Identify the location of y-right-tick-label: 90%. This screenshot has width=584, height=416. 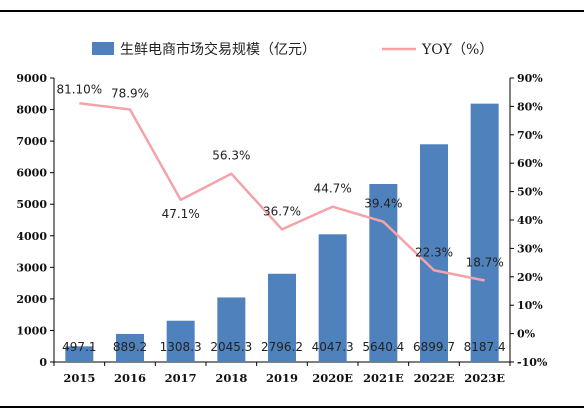
(530, 78).